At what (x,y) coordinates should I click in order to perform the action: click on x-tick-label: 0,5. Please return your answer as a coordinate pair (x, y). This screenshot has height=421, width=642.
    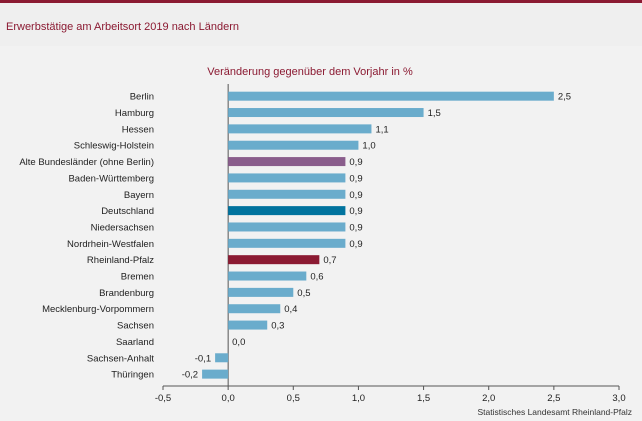
    Looking at the image, I should click on (293, 398).